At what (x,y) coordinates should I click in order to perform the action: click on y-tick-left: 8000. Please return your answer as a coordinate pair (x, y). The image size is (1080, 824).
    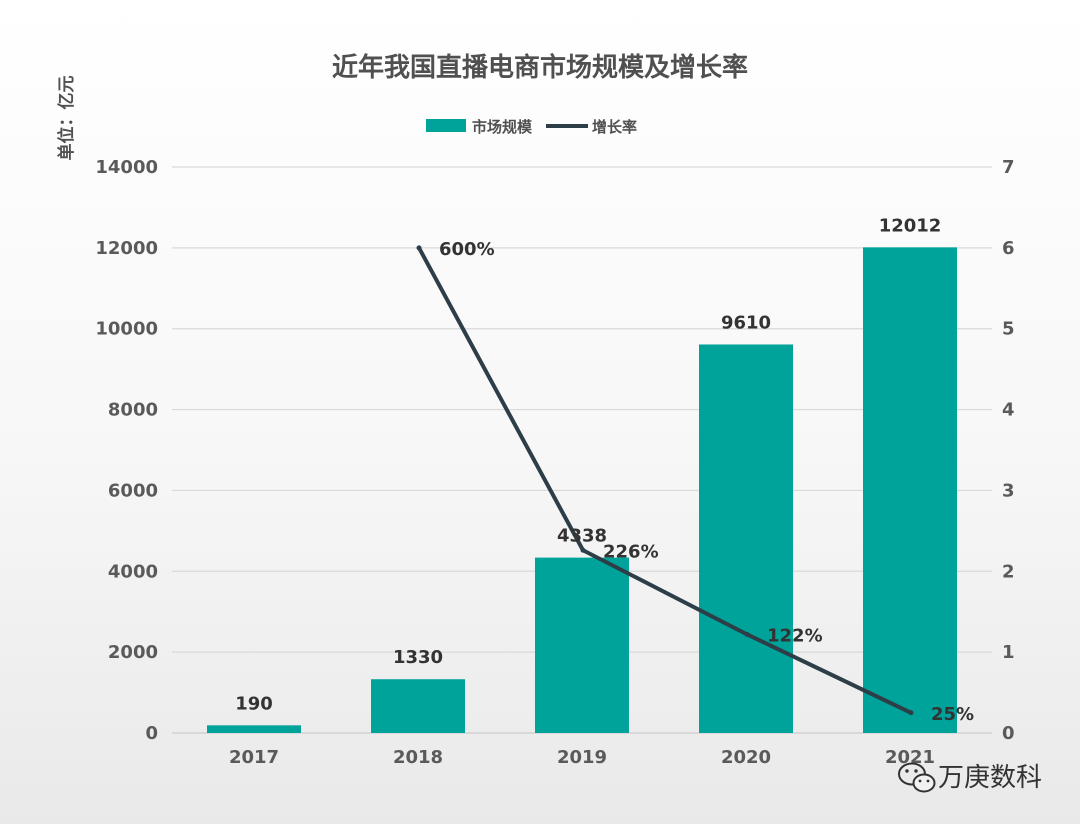
    Looking at the image, I should click on (133, 410).